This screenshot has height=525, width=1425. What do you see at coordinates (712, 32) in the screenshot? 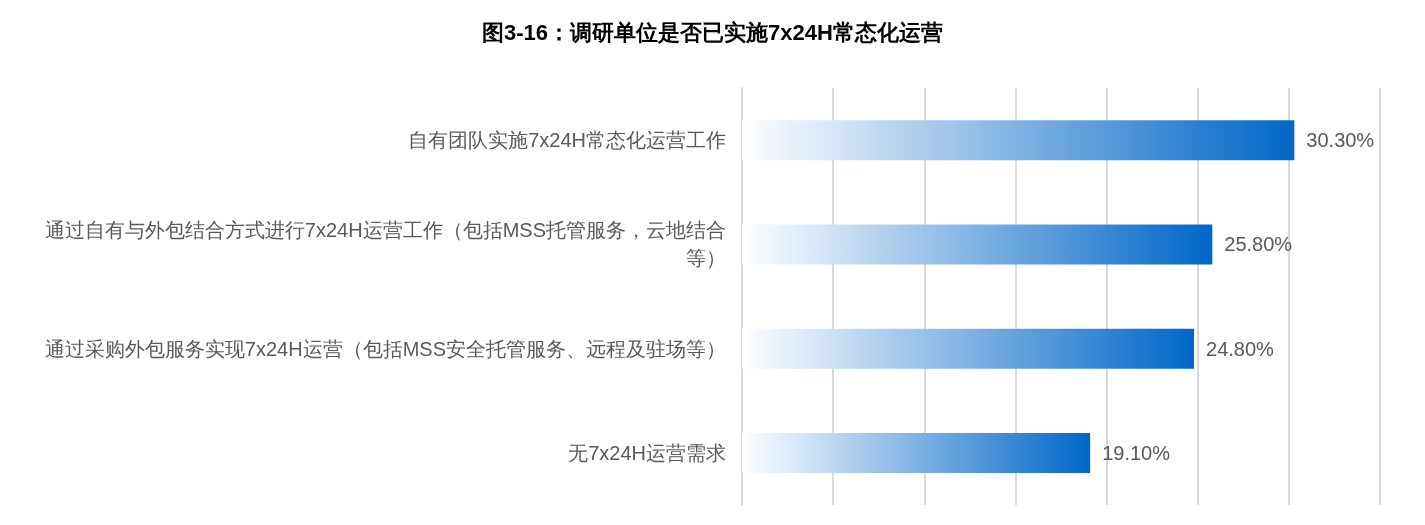
I see `chart-title: 图3-16：调研单位是否已实施7x24H常态化运营` at bounding box center [712, 32].